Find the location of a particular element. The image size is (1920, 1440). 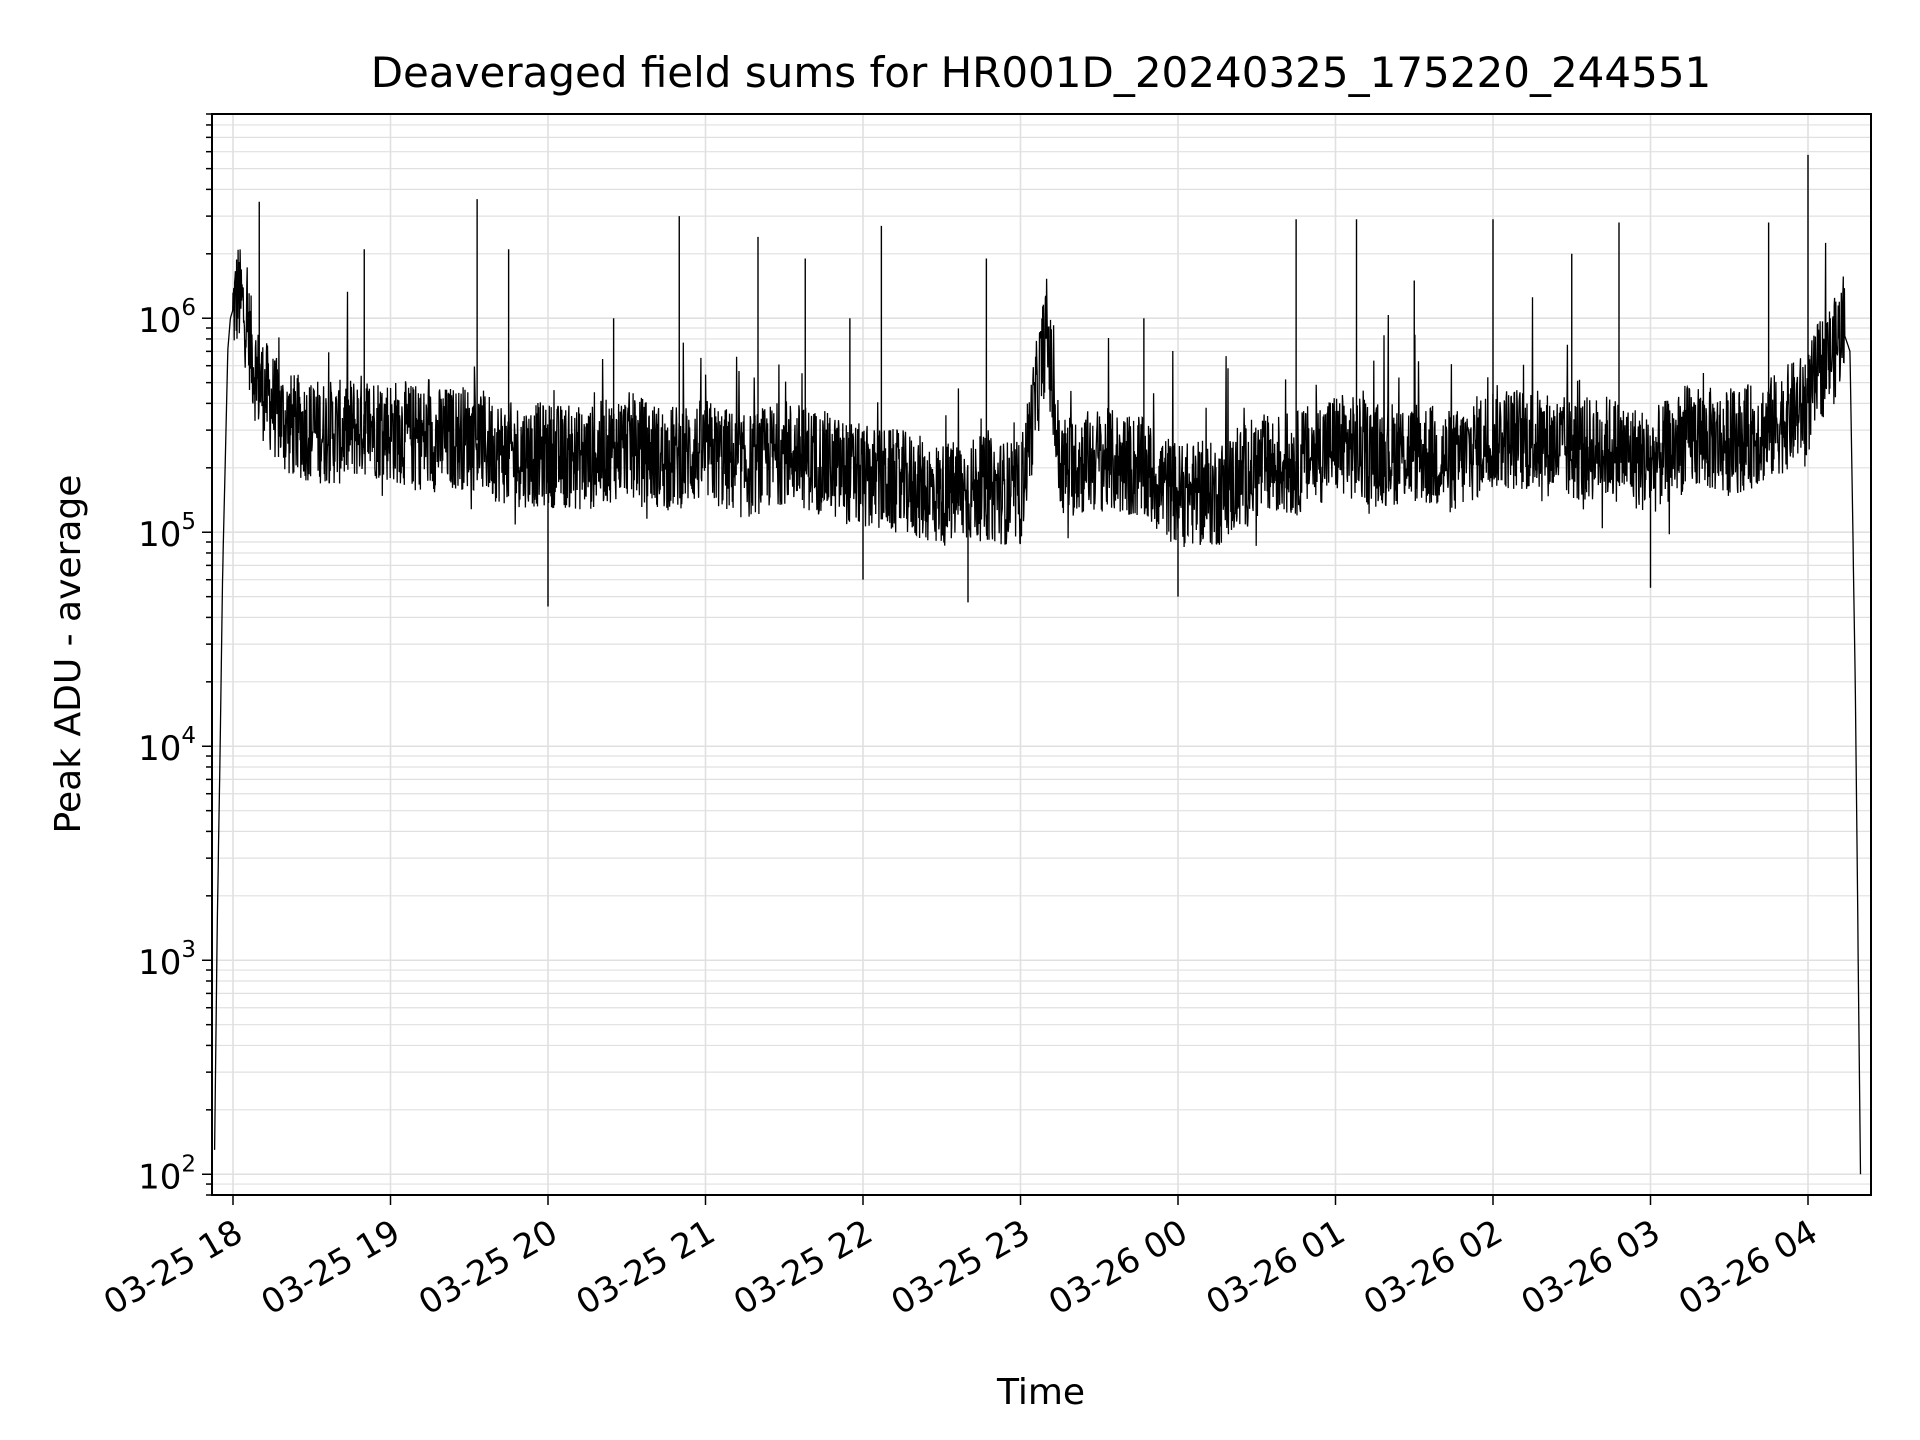

x-tick-label: 03-26 01 is located at coordinates (1276, 1267).